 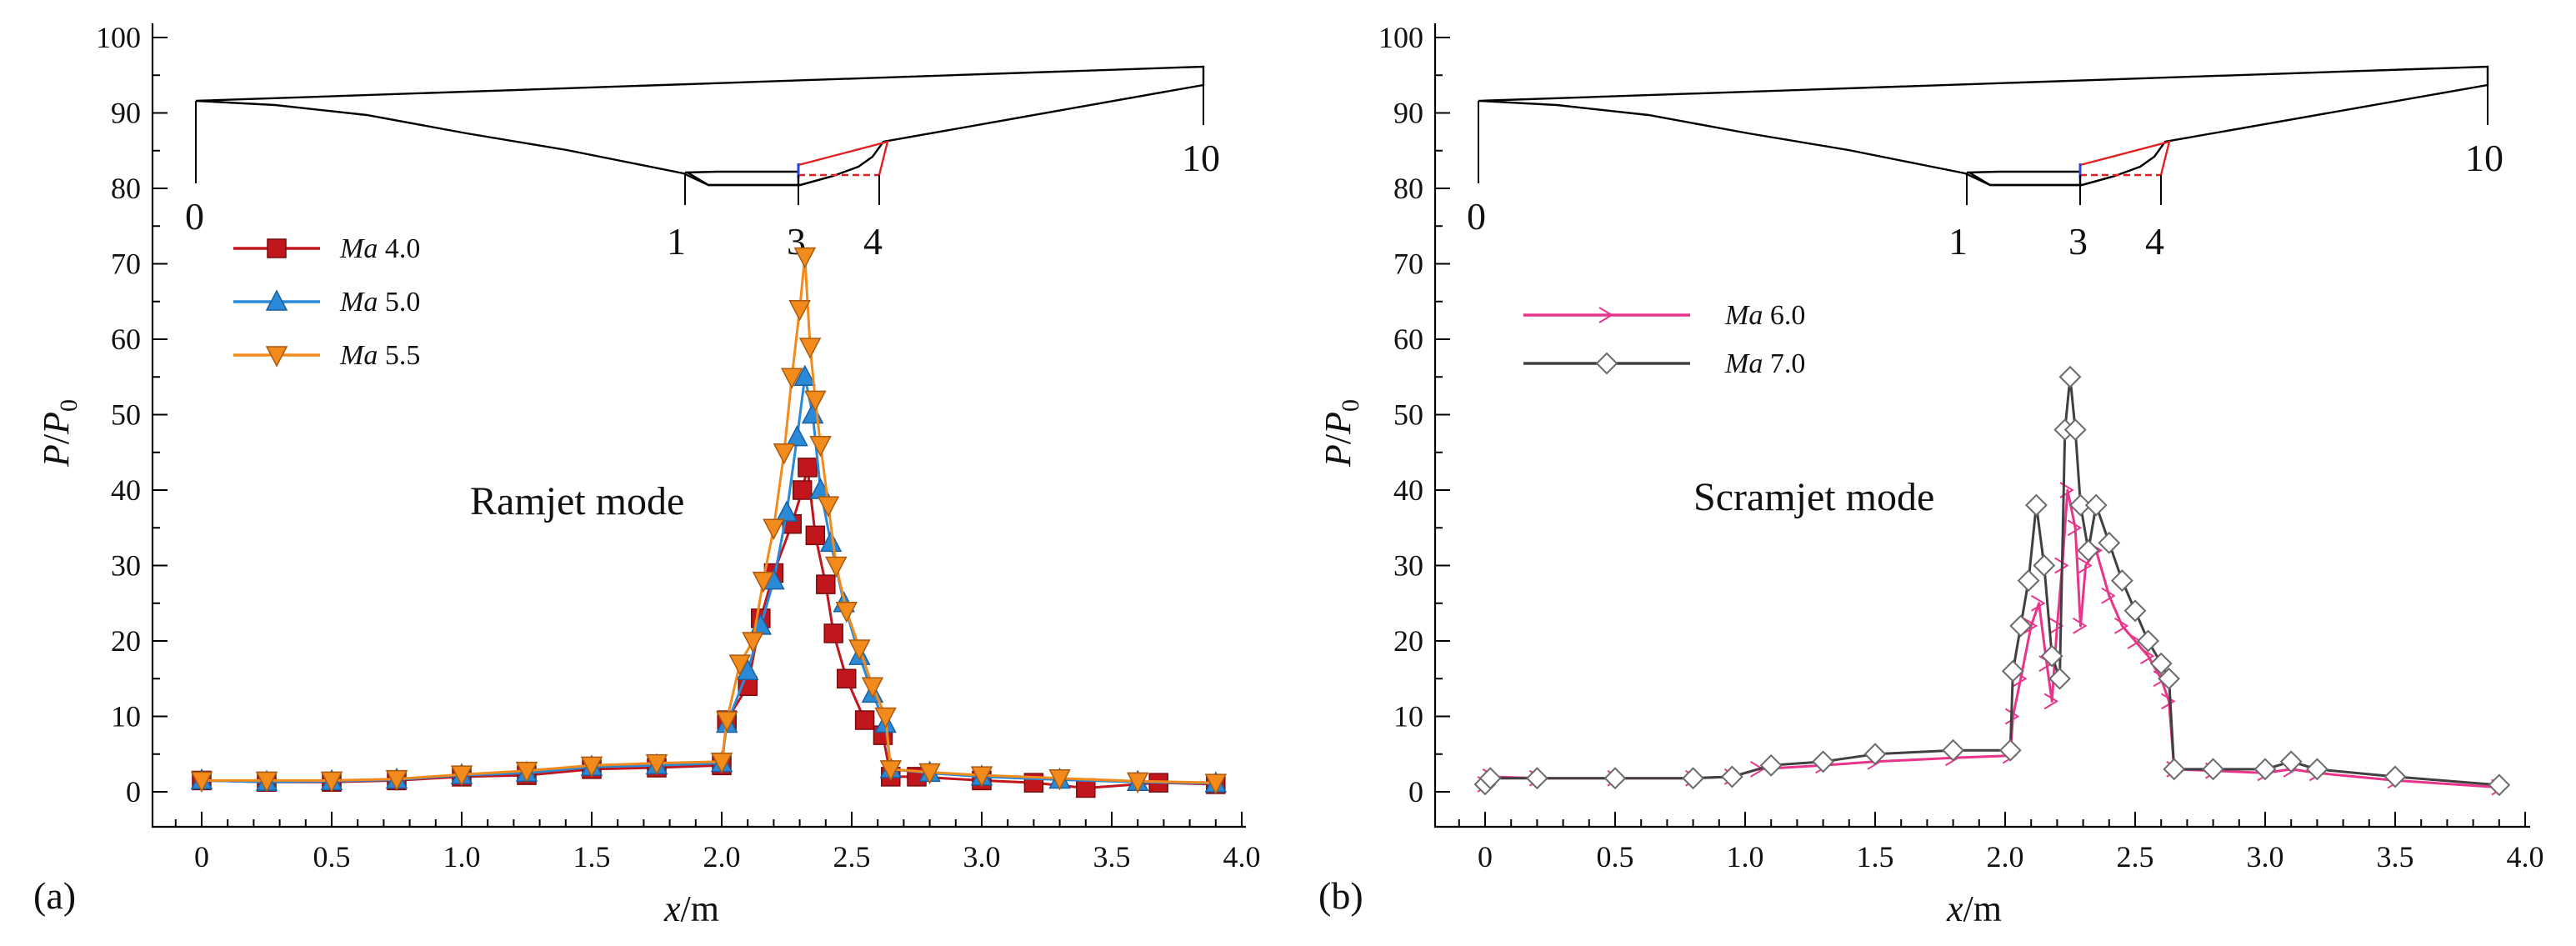 I want to click on panel-b-legend: Ma 6.0 Ma 7.0, so click(x=1664, y=339).